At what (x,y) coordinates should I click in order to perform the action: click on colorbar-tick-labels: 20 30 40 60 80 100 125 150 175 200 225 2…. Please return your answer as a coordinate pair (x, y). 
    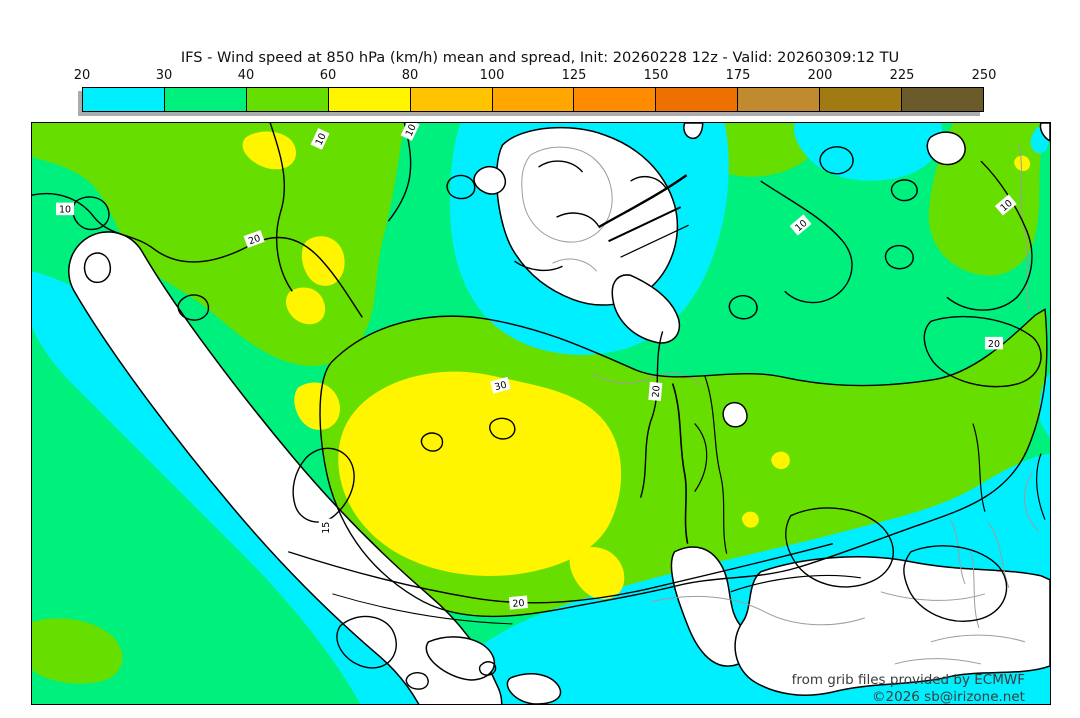
    Looking at the image, I should click on (535, 76).